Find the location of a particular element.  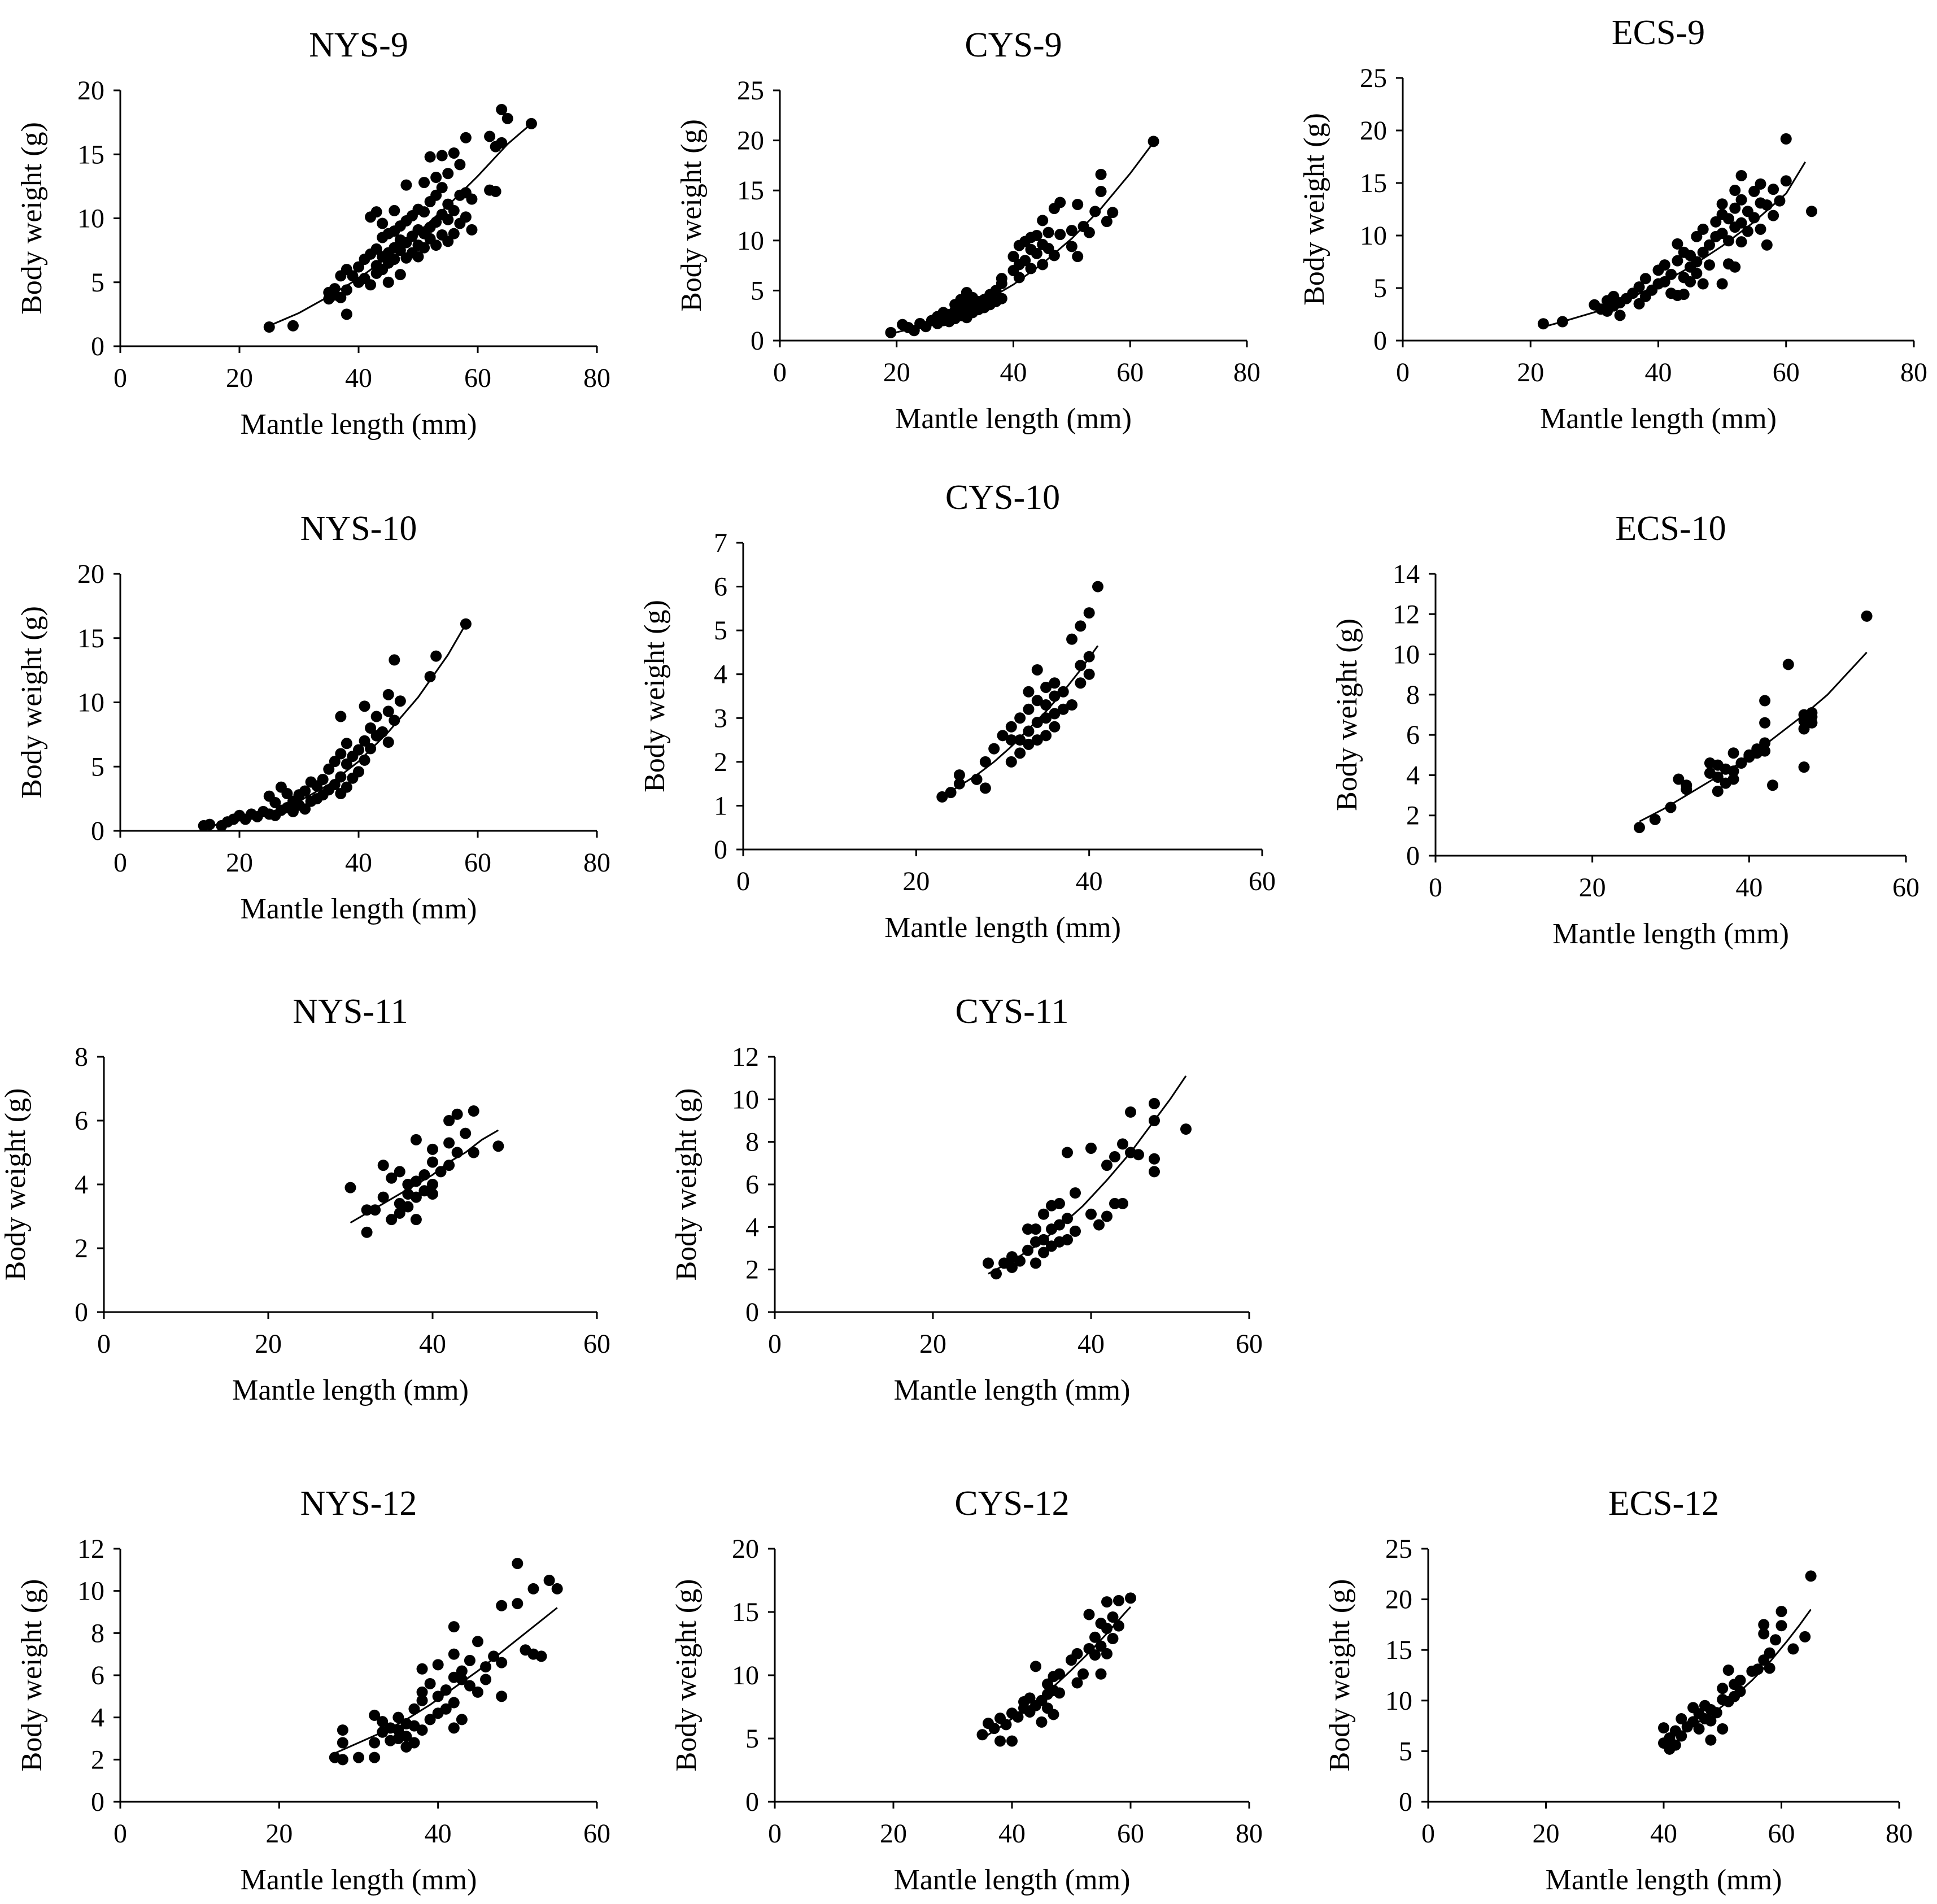

y-tick-label: 8 is located at coordinates (752, 1142).